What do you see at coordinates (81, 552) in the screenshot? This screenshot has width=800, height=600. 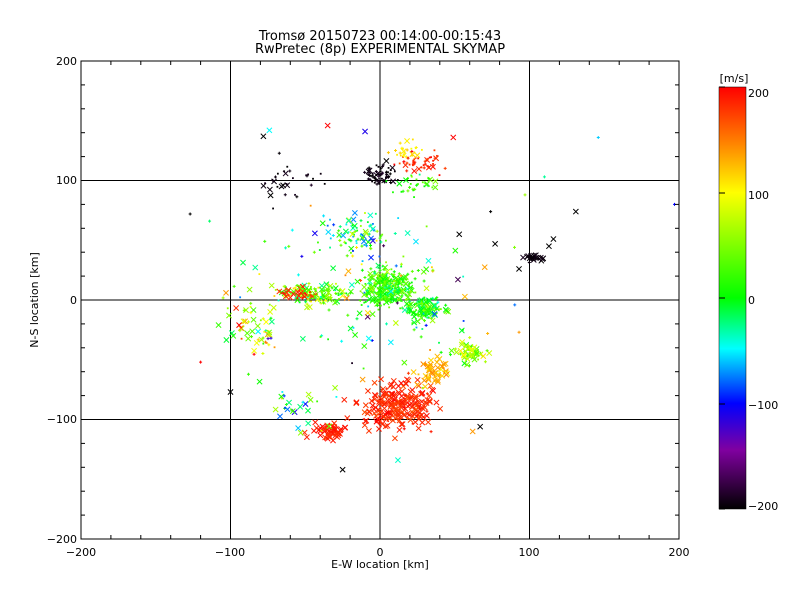 I see `x-tick-label: −200` at bounding box center [81, 552].